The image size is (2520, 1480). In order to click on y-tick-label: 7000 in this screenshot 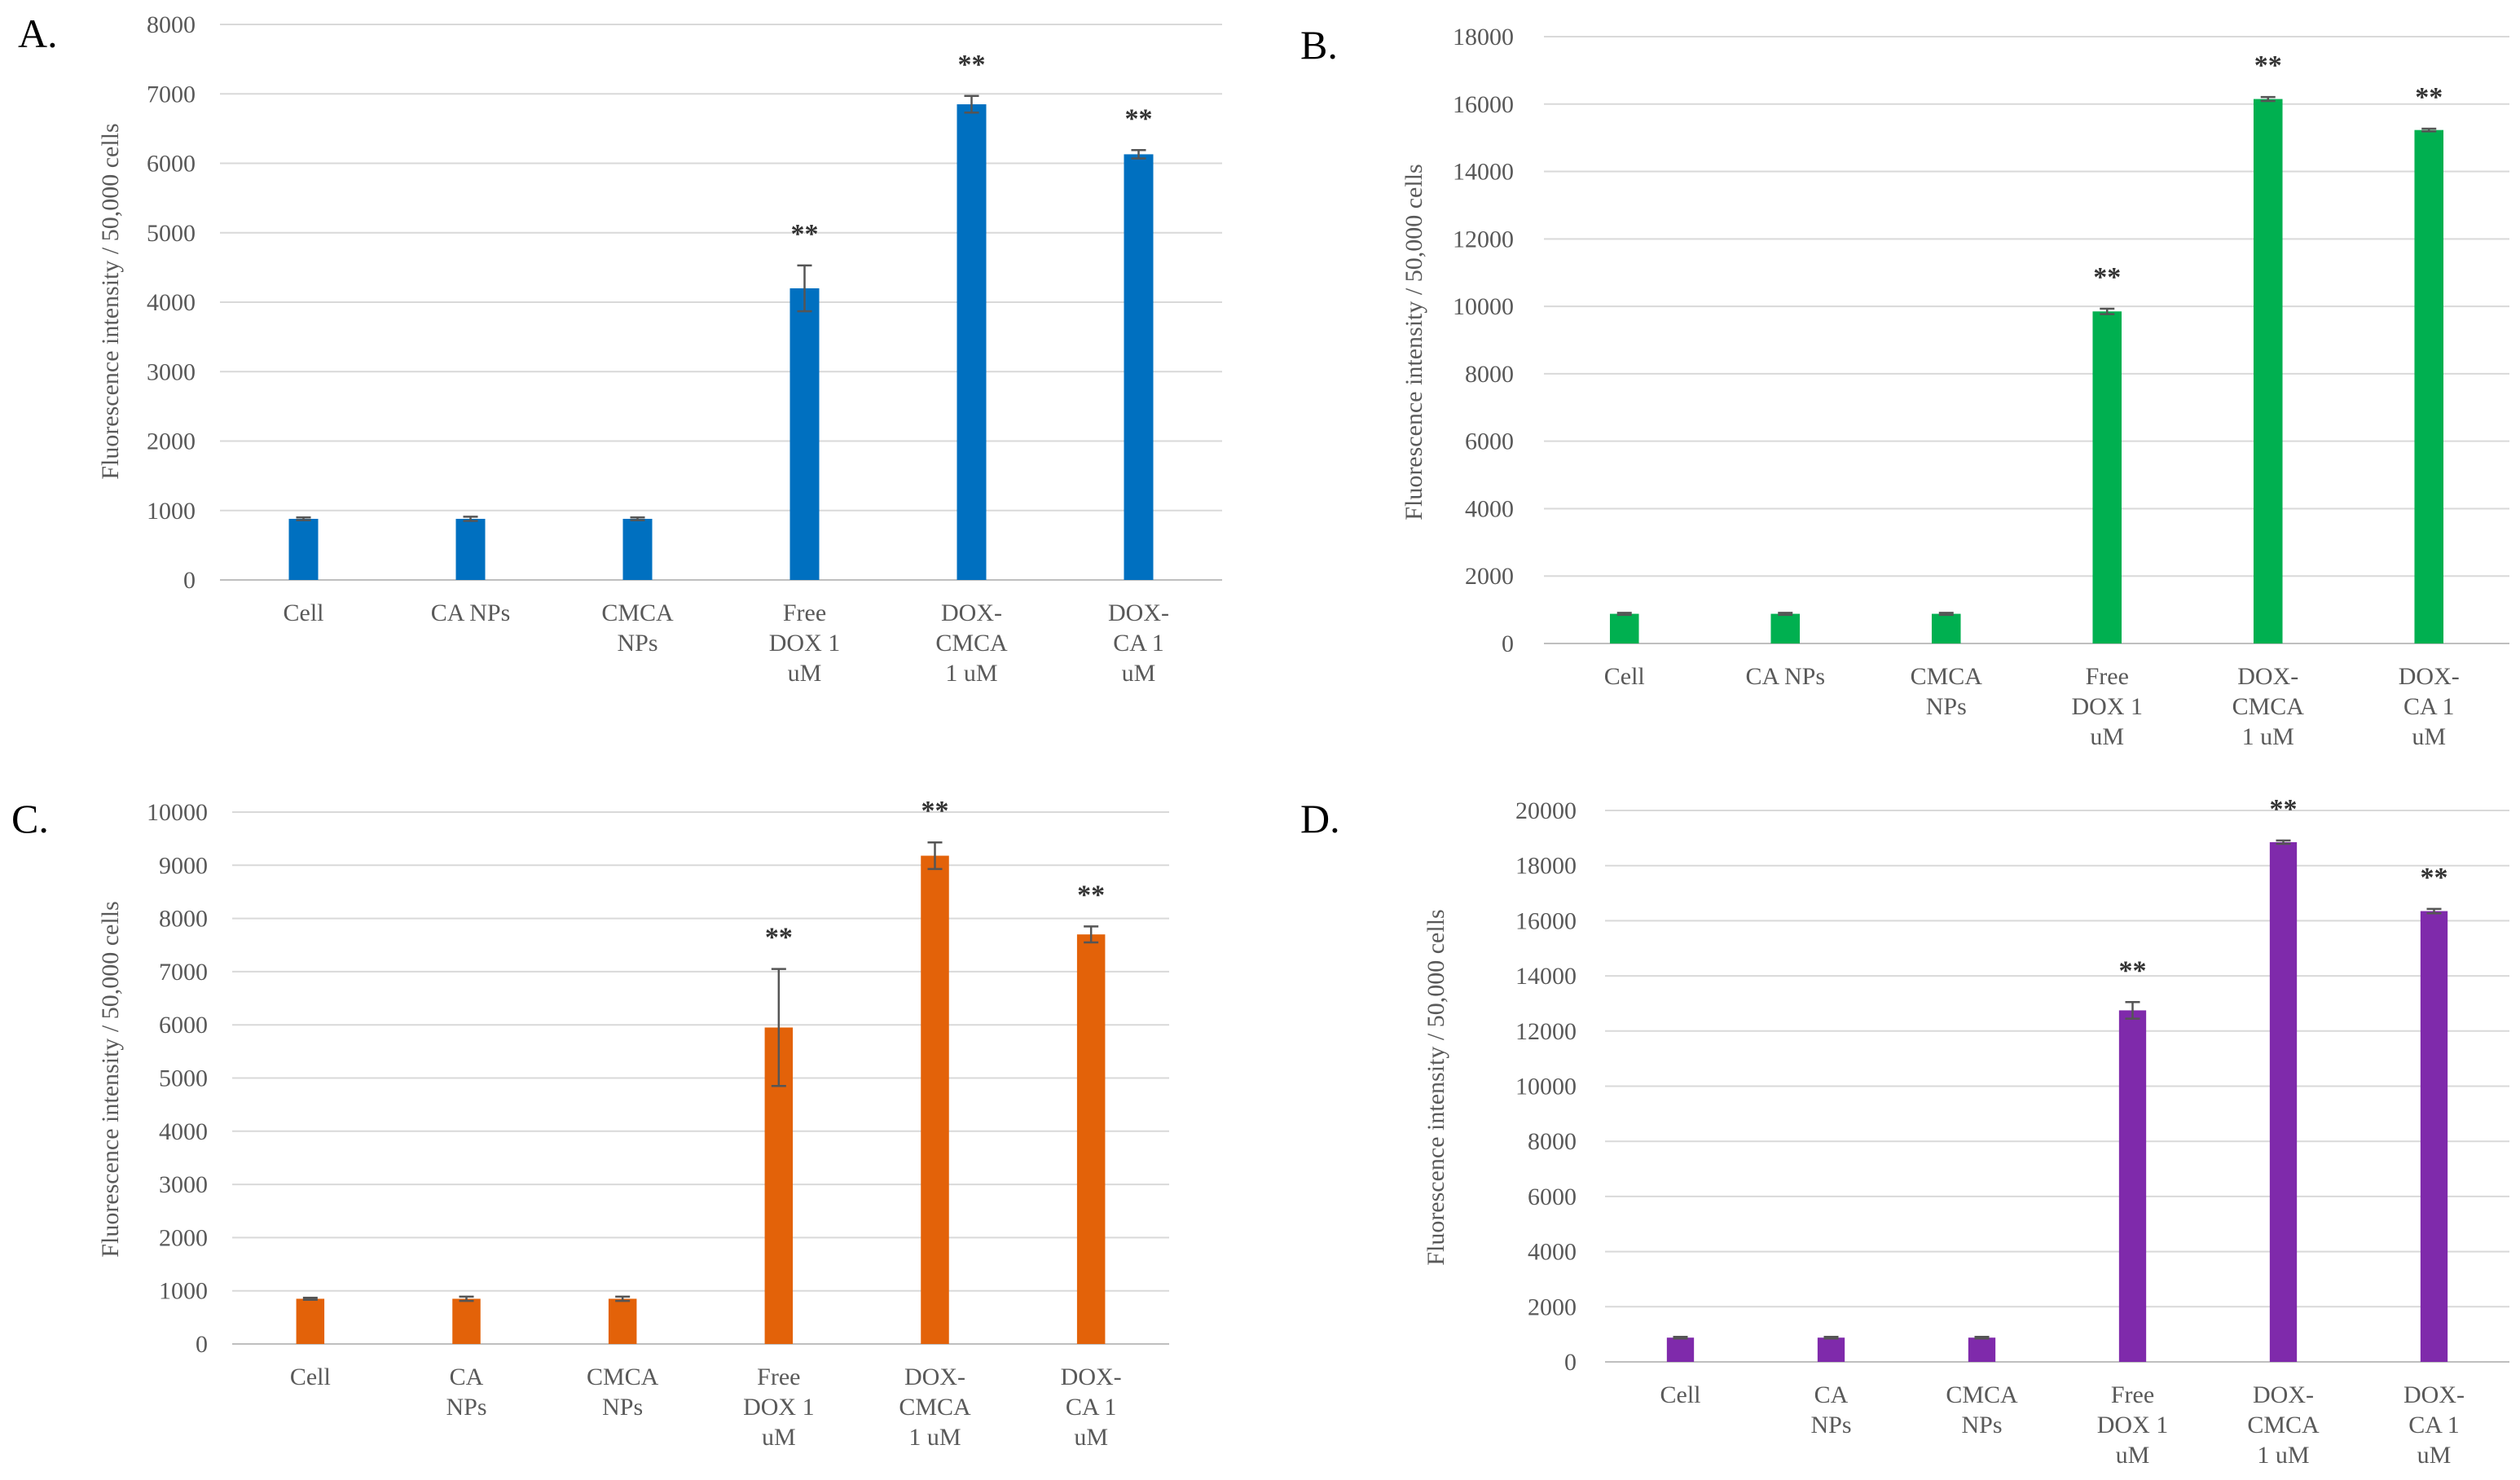, I will do `click(183, 972)`.